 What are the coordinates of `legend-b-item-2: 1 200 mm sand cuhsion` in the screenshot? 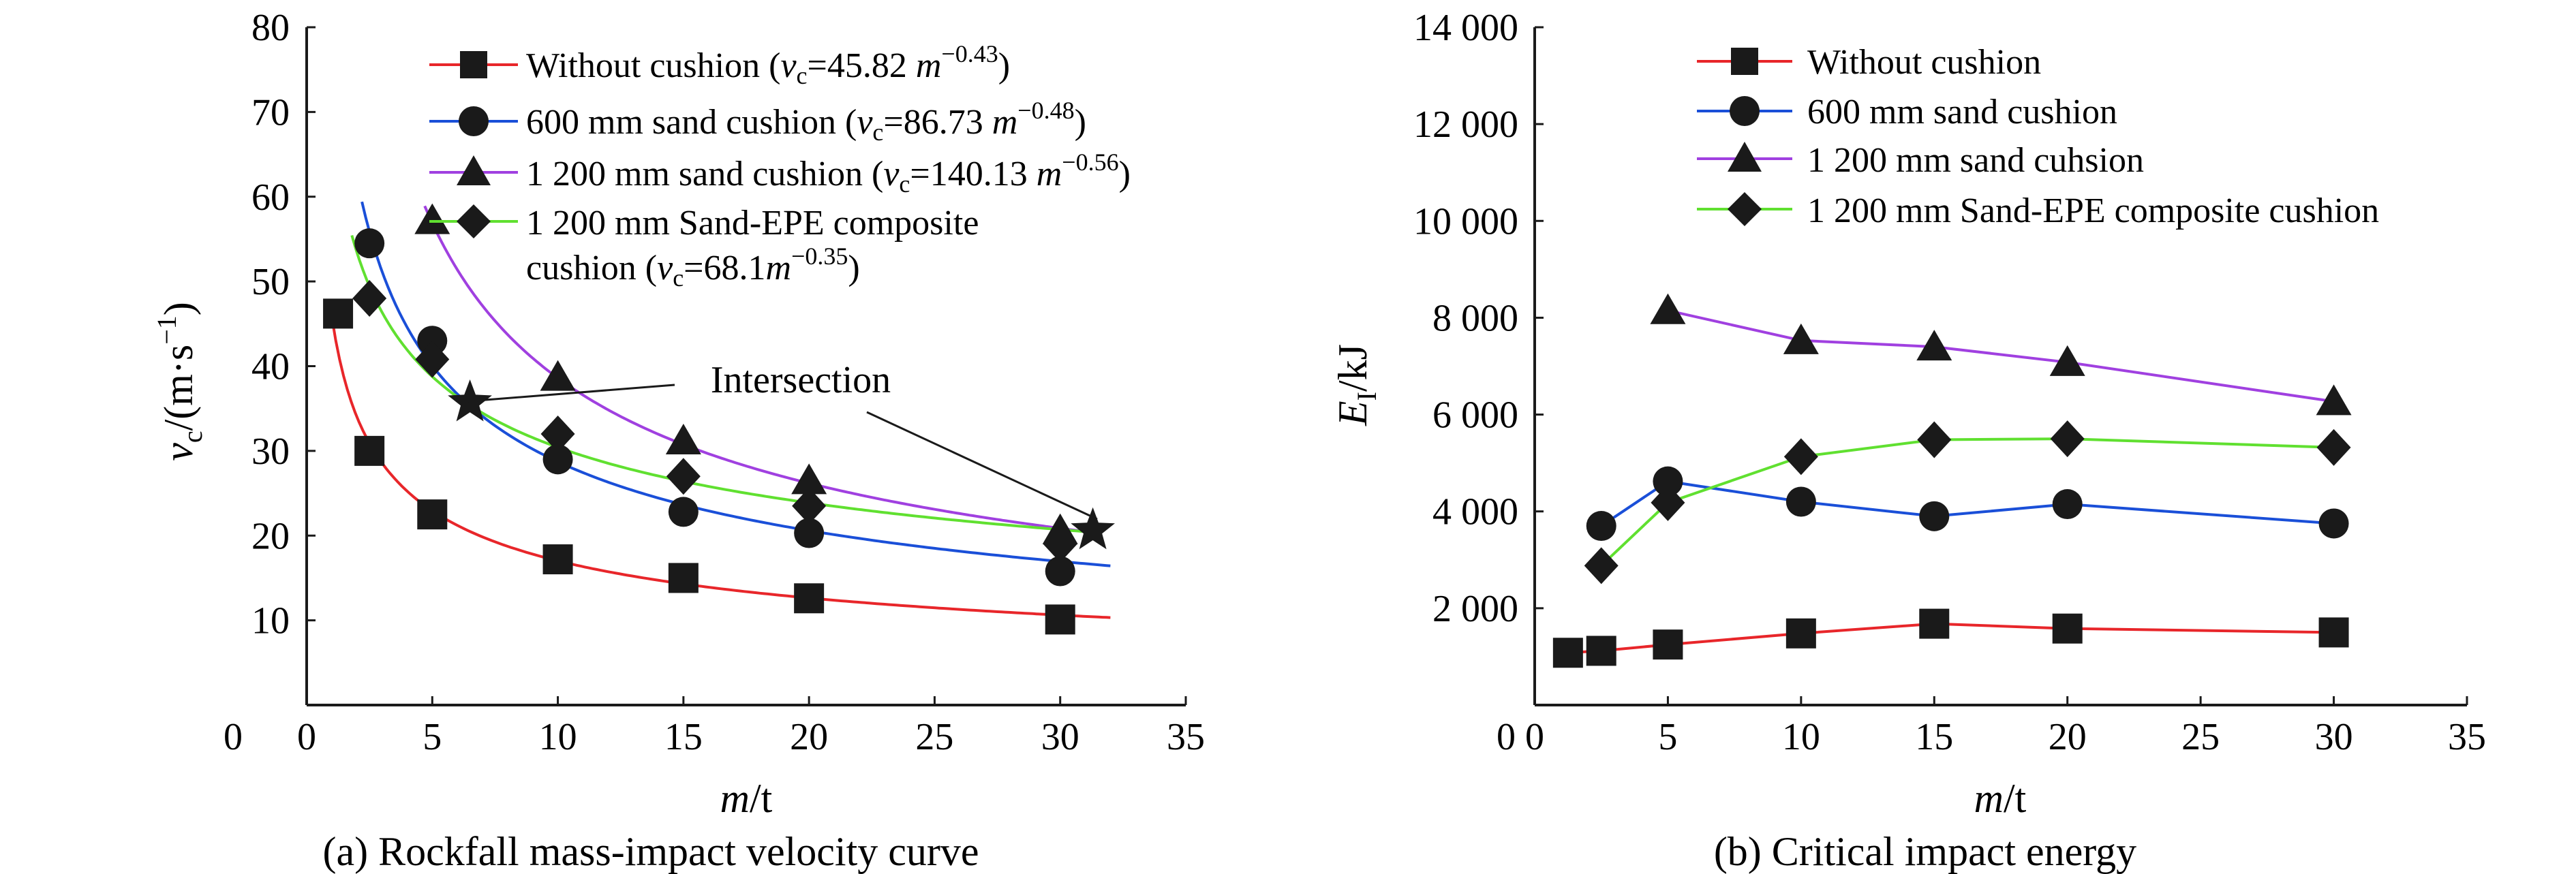 It's located at (1920, 160).